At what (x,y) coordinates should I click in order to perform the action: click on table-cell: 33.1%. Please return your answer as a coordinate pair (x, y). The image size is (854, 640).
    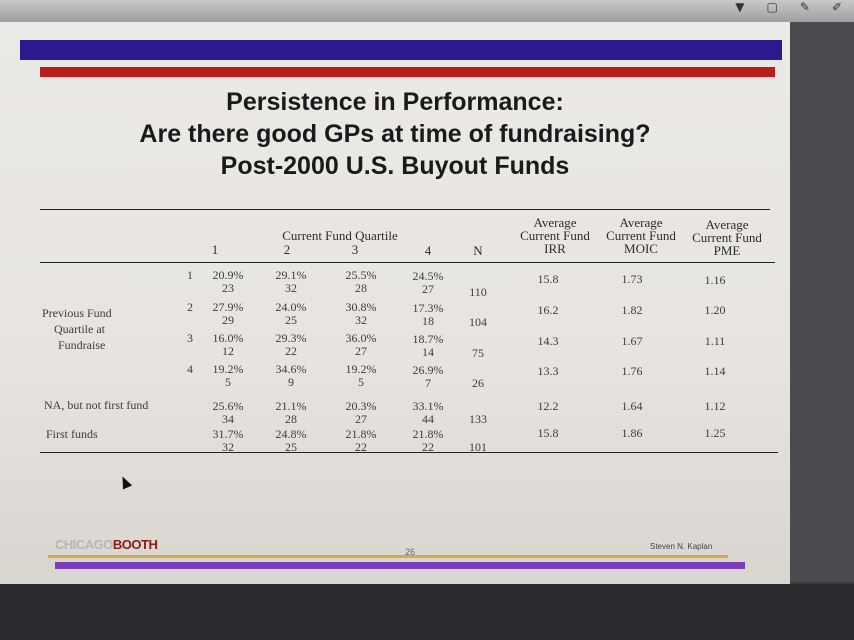
    Looking at the image, I should click on (428, 406).